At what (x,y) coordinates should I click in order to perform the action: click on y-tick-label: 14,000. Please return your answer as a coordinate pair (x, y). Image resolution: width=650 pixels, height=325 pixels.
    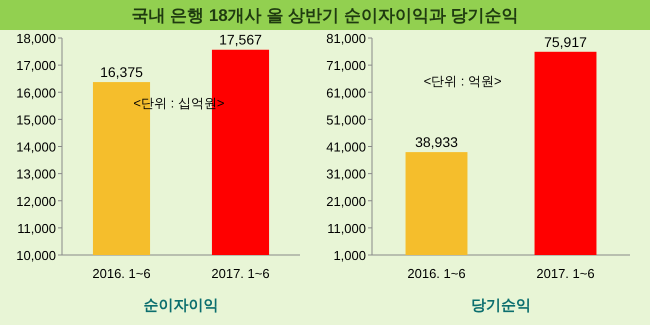
    Looking at the image, I should click on (36, 147).